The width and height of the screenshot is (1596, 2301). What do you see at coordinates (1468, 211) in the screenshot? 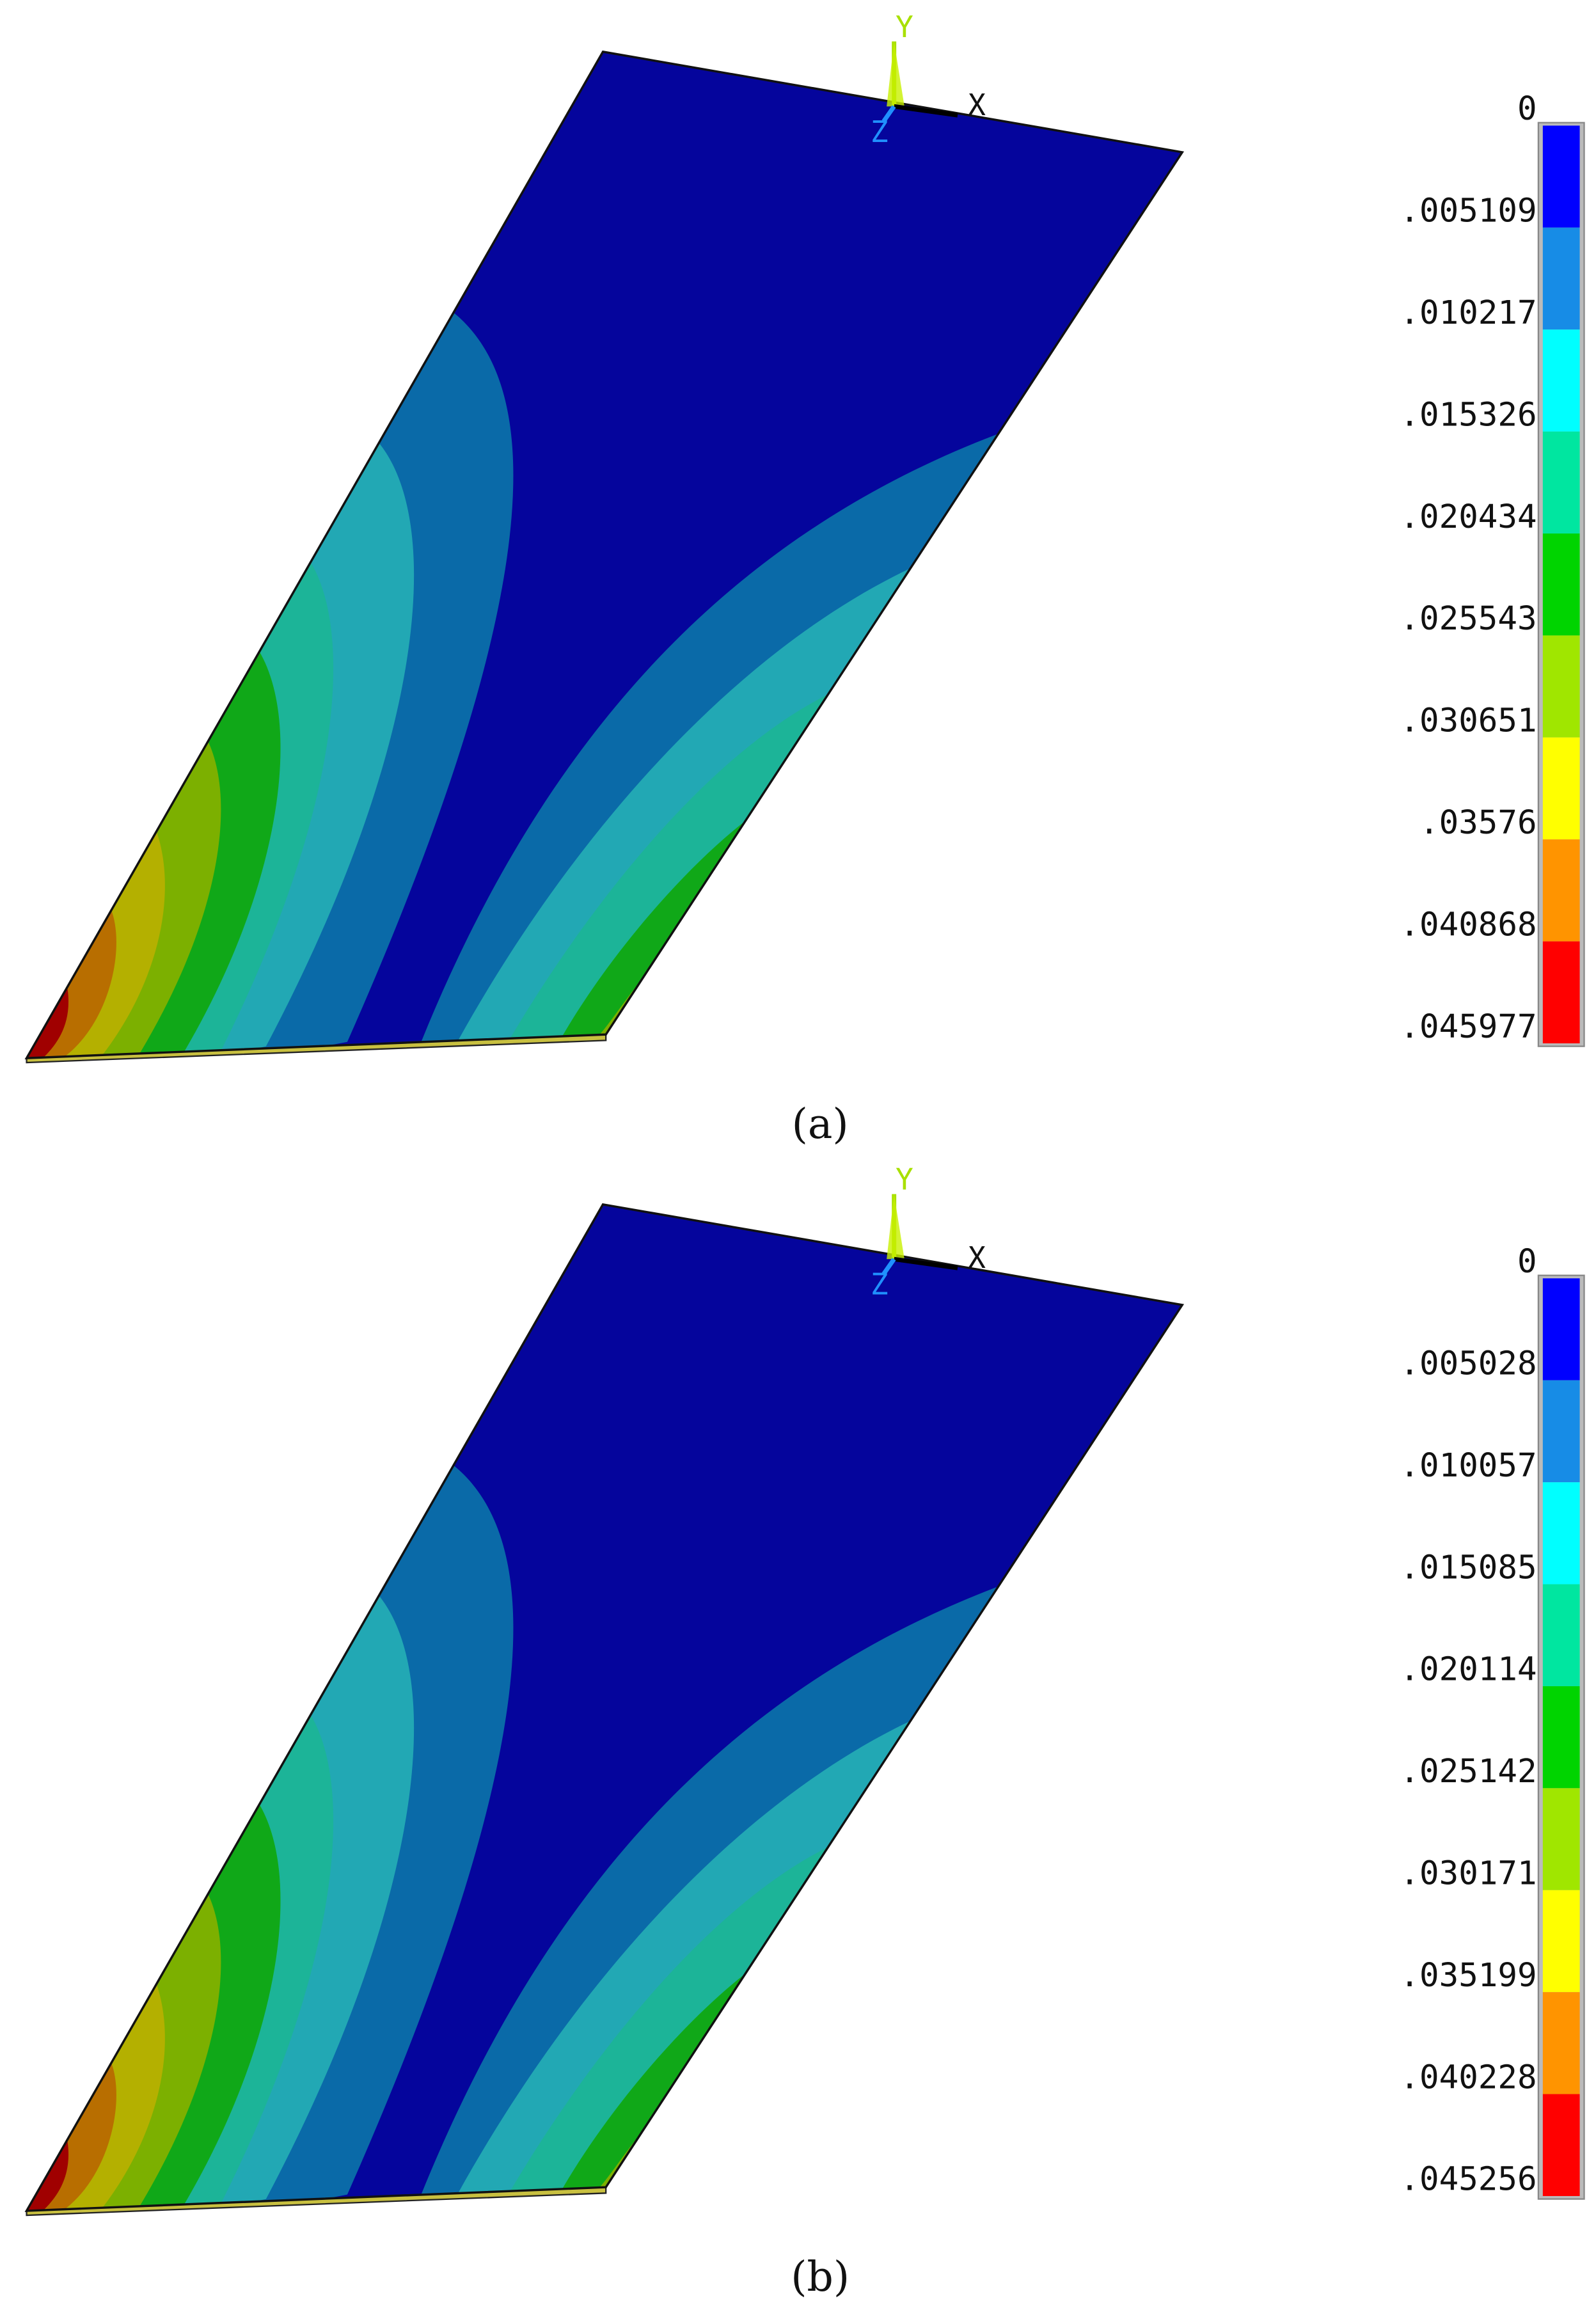
I see `legend-label: .005109` at bounding box center [1468, 211].